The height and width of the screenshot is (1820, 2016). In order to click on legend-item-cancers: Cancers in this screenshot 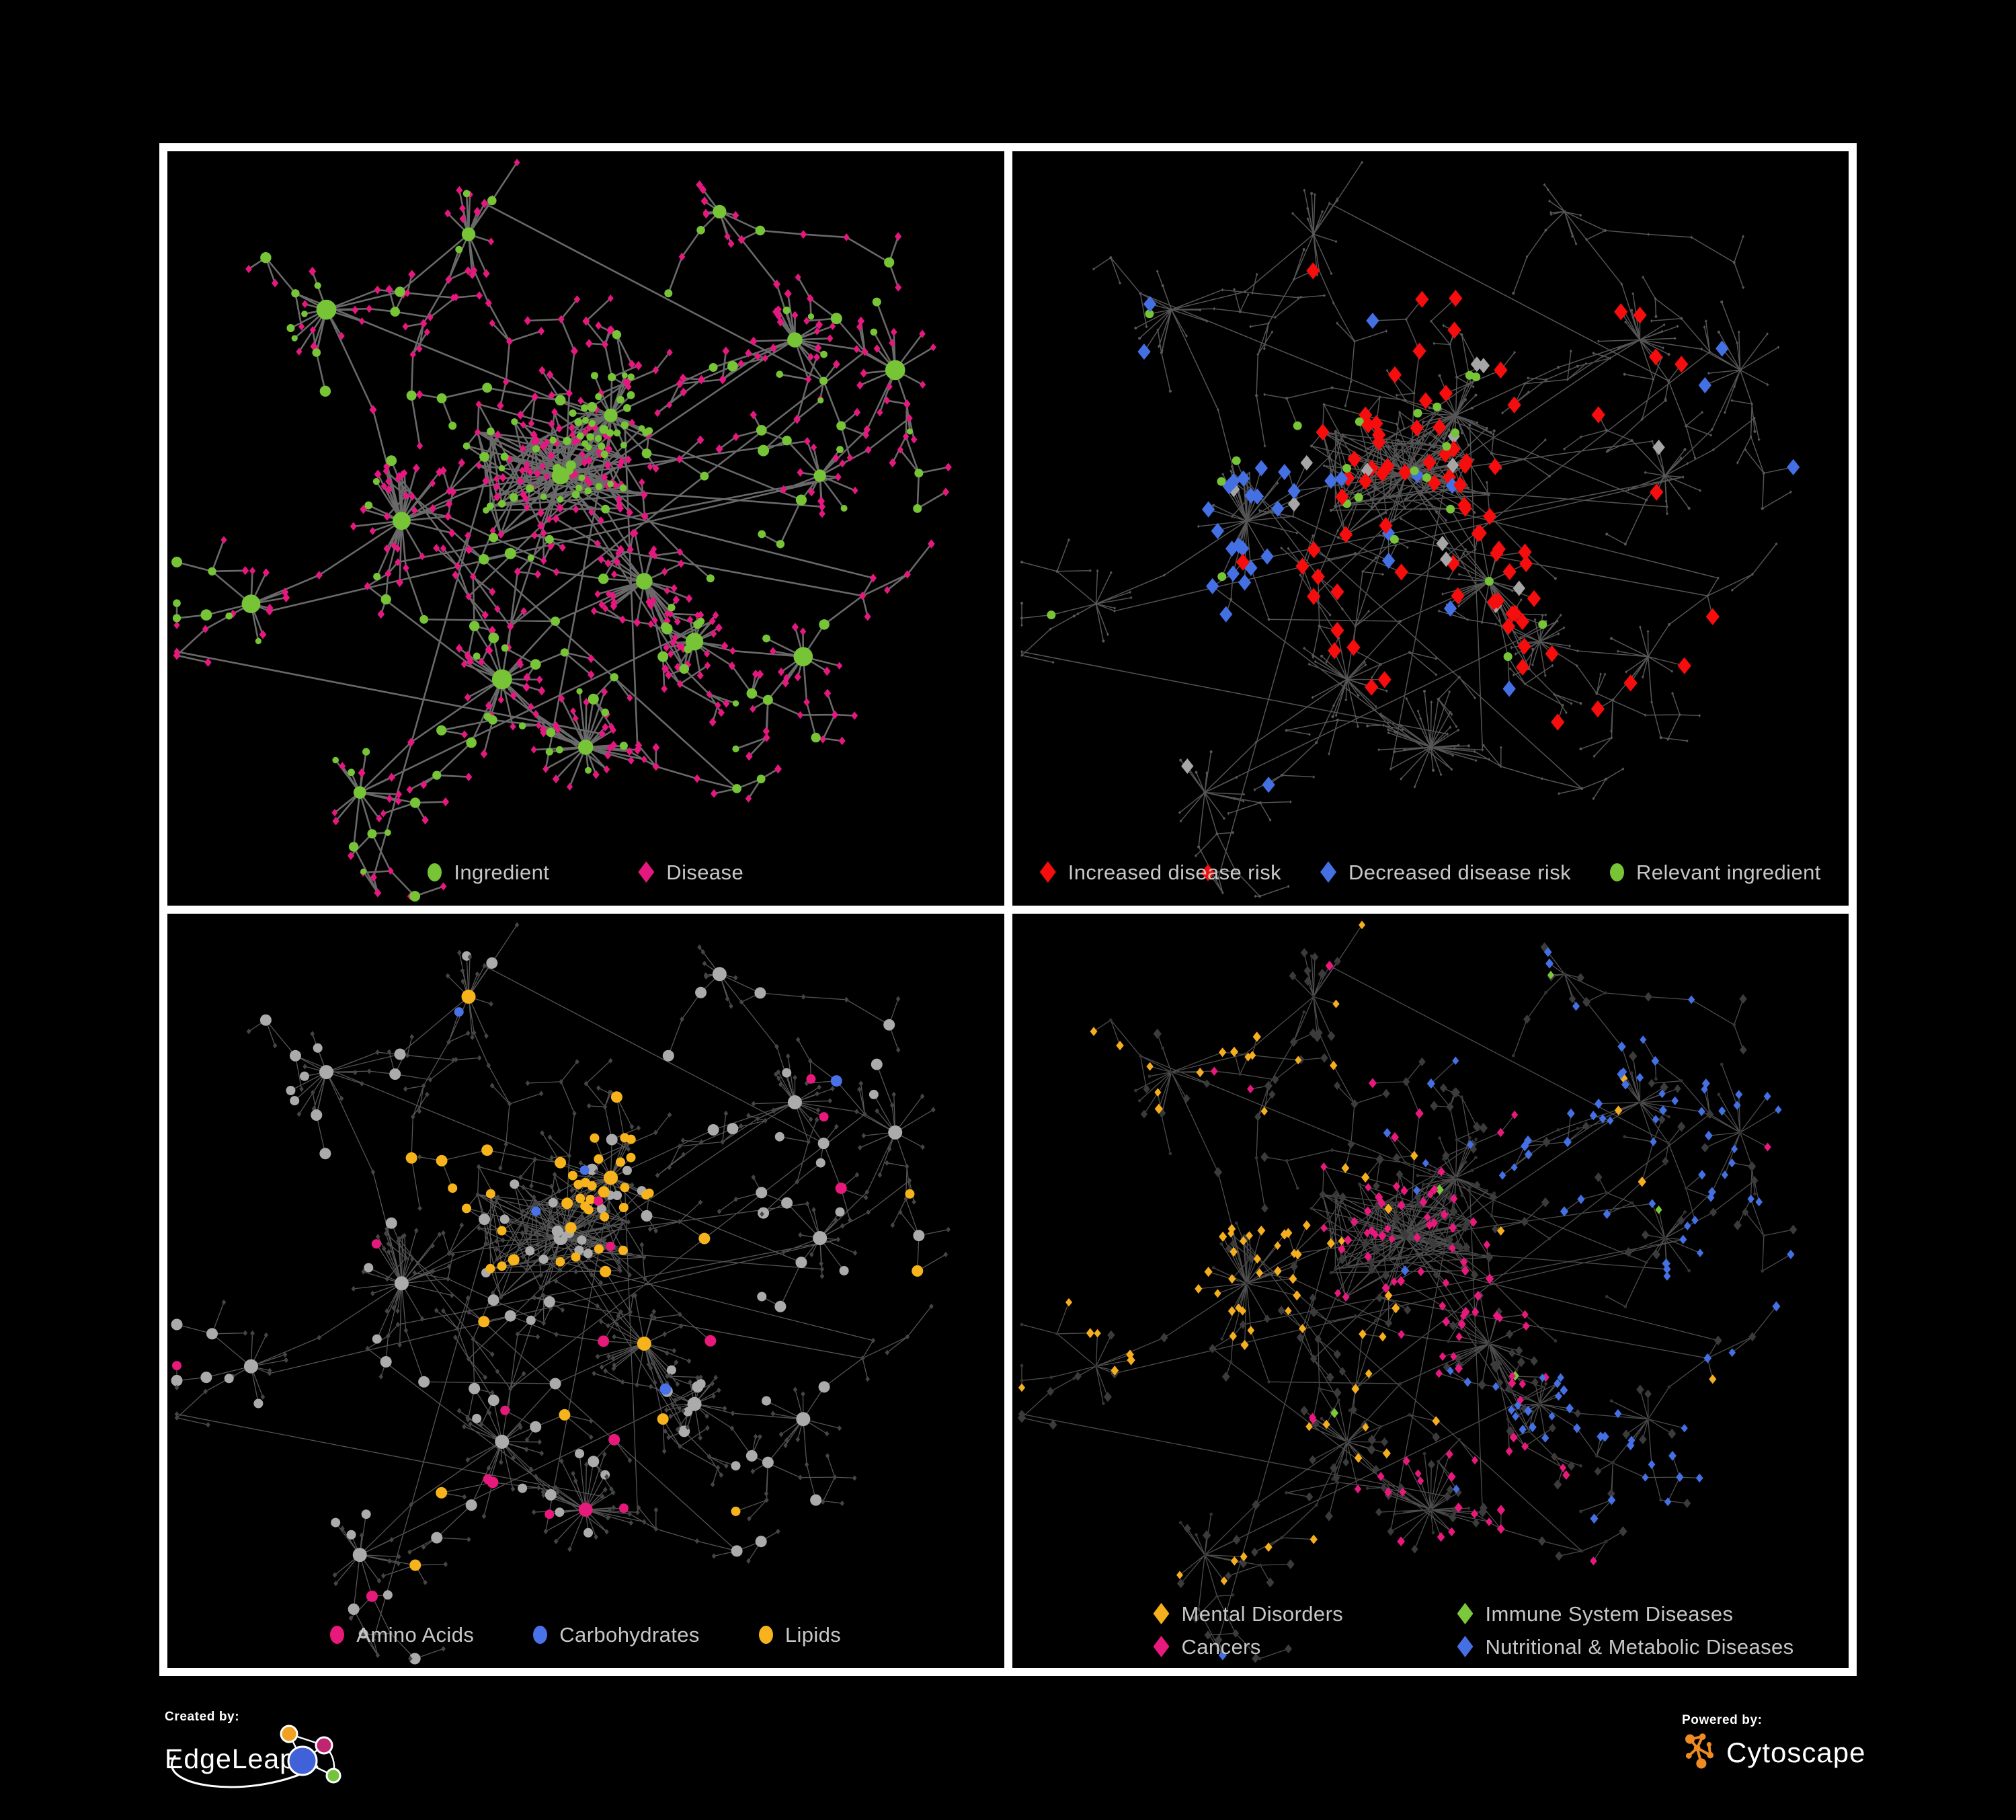, I will do `click(1285, 1646)`.